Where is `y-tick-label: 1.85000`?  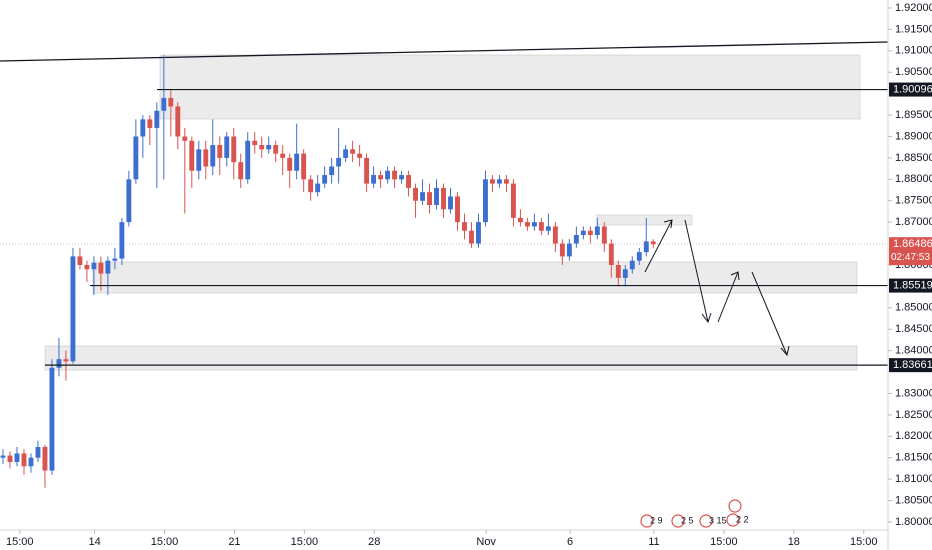 y-tick-label: 1.85000 is located at coordinates (913, 308).